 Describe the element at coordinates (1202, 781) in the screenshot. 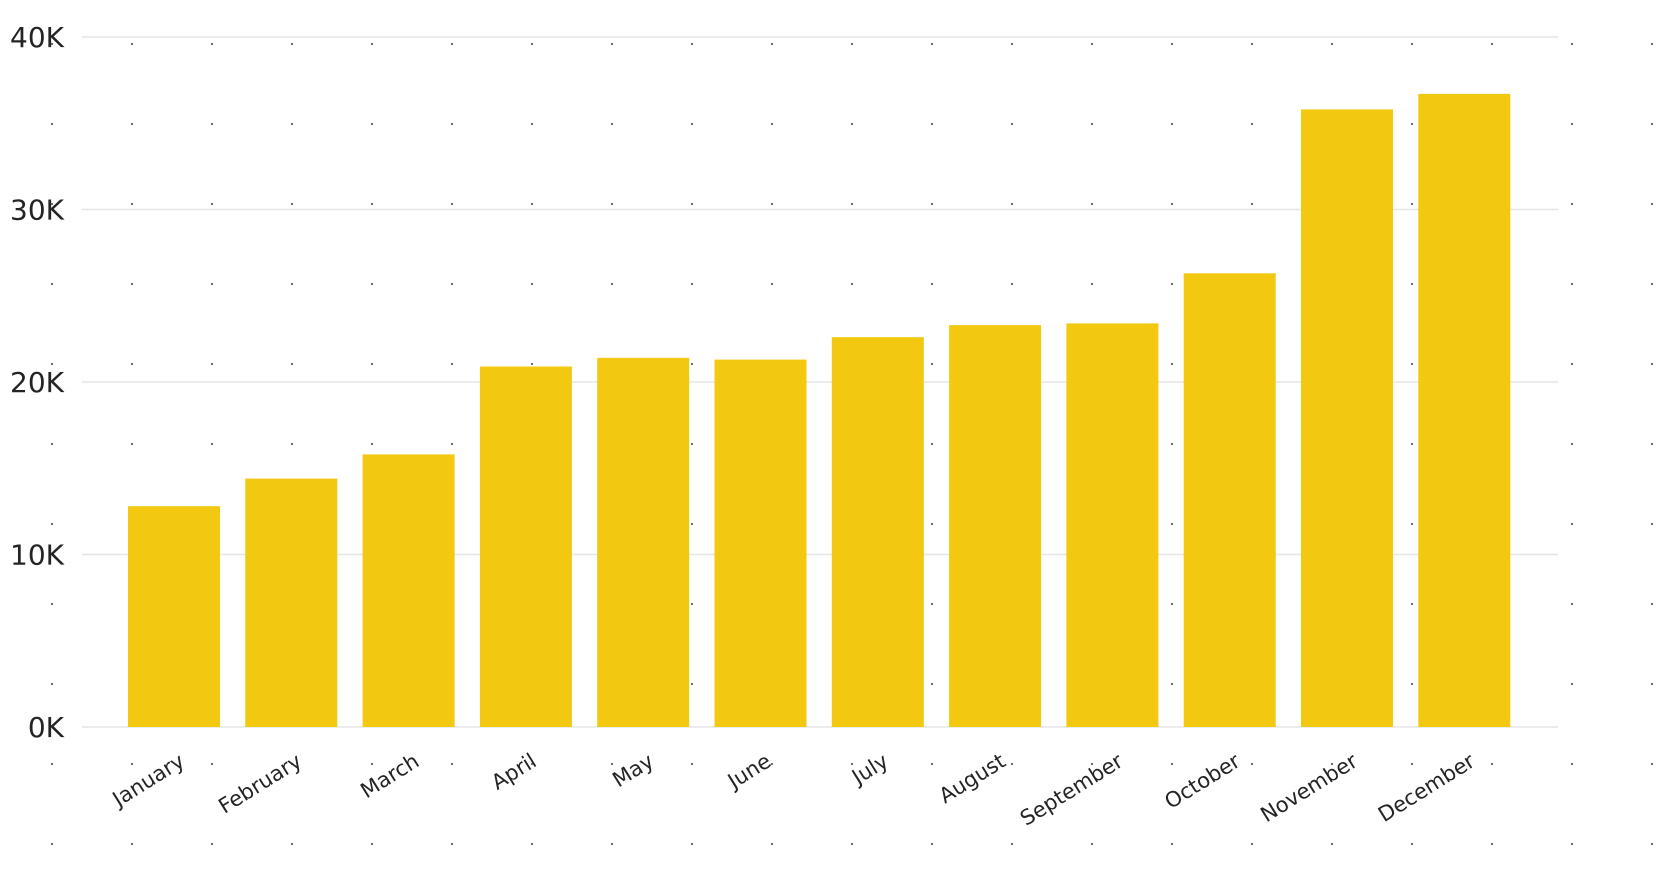

I see `x-tick-label-october: October` at that location.